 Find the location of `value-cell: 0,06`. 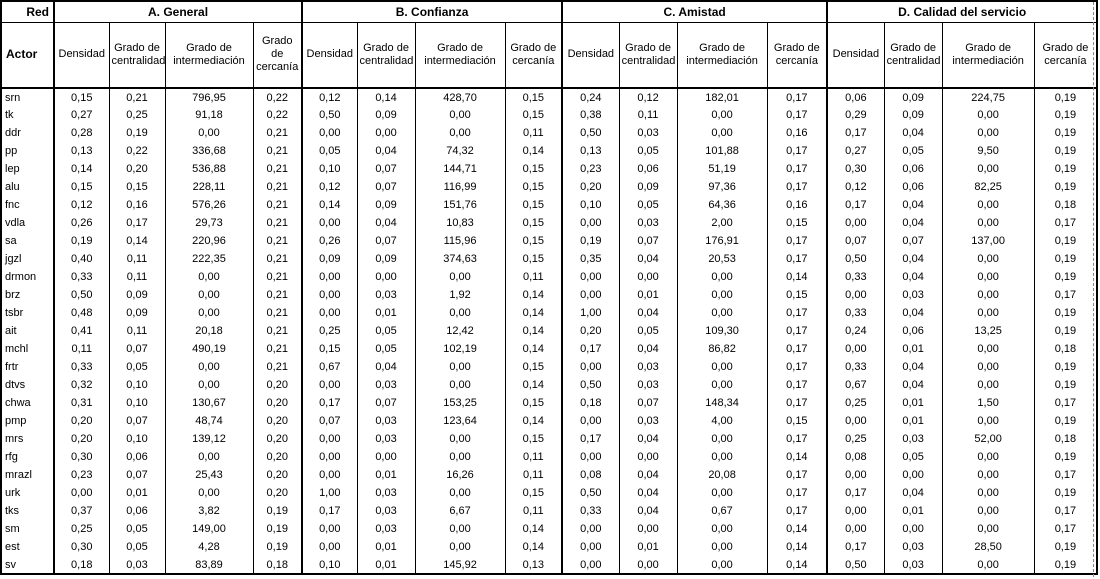

value-cell: 0,06 is located at coordinates (913, 331).